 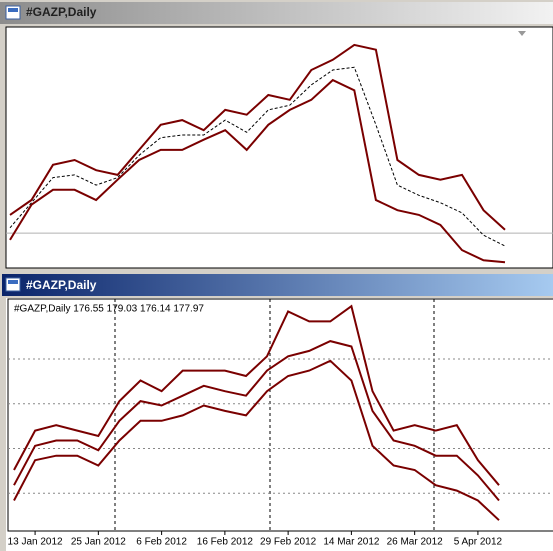 I want to click on info-line: #GAZP,Daily 176.55 179.03 176.14 177.97, so click(x=109, y=309).